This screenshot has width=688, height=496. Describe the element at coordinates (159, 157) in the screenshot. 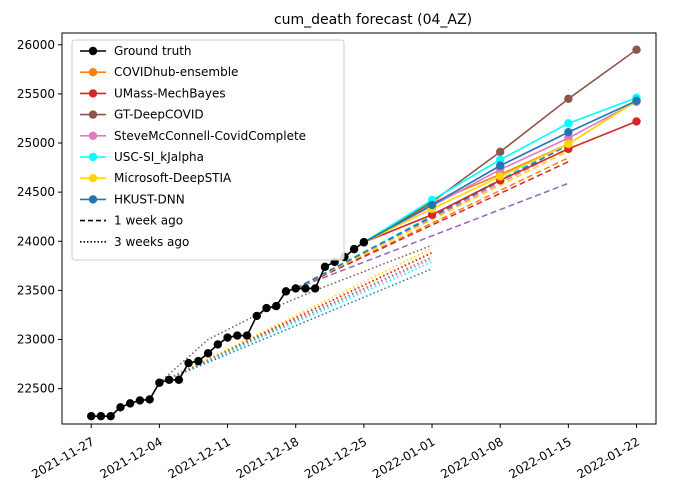

I see `legend-usc-si-kjalpha-label: USC-SI_kJalpha` at that location.